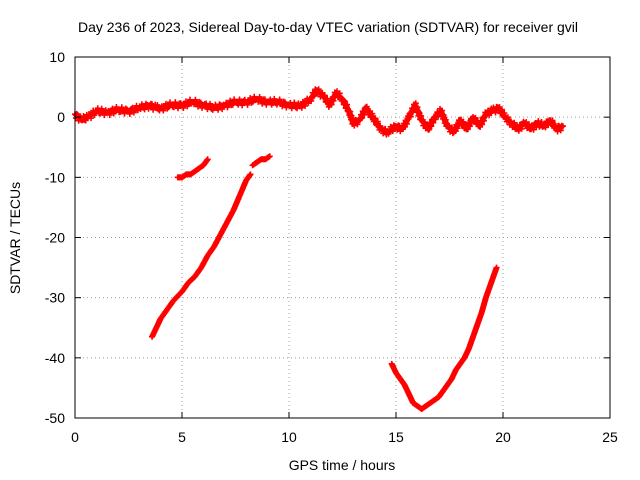  What do you see at coordinates (396, 437) in the screenshot?
I see `x-tick-label: 15` at bounding box center [396, 437].